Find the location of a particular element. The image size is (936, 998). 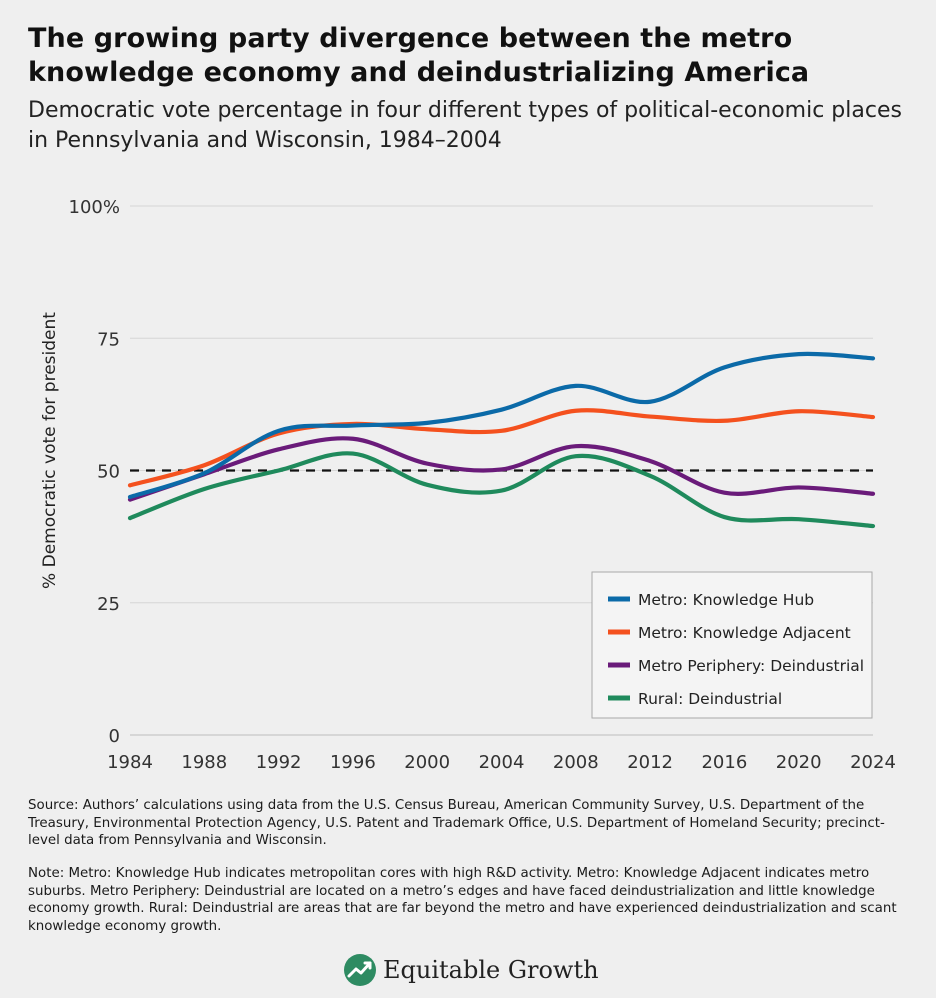

y-tick-label: 0 is located at coordinates (114, 736).